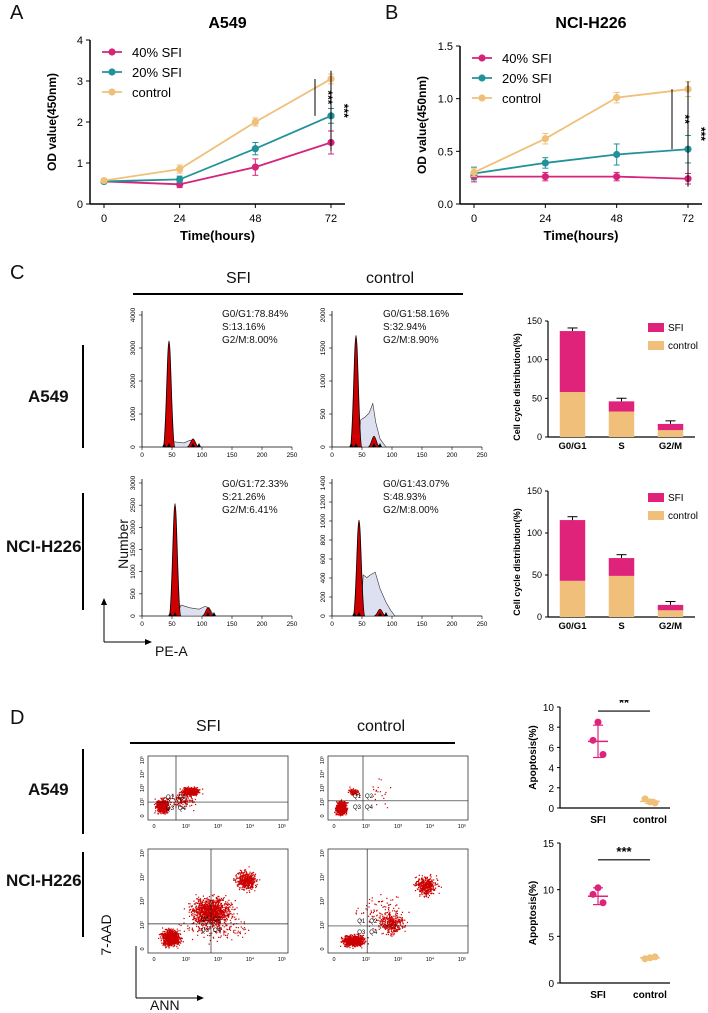 The width and height of the screenshot is (708, 1013). Describe the element at coordinates (373, 922) in the screenshot. I see `quadrant-label-q2: Q2` at that location.